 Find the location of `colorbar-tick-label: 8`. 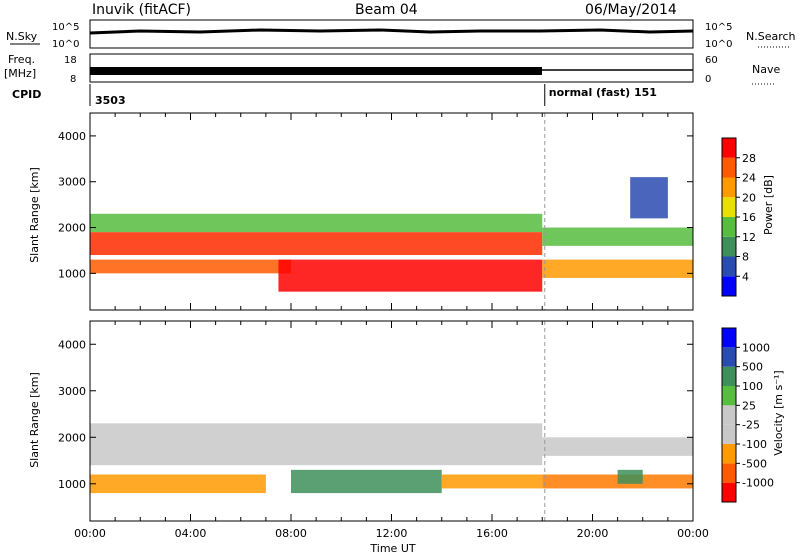

colorbar-tick-label: 8 is located at coordinates (745, 257).